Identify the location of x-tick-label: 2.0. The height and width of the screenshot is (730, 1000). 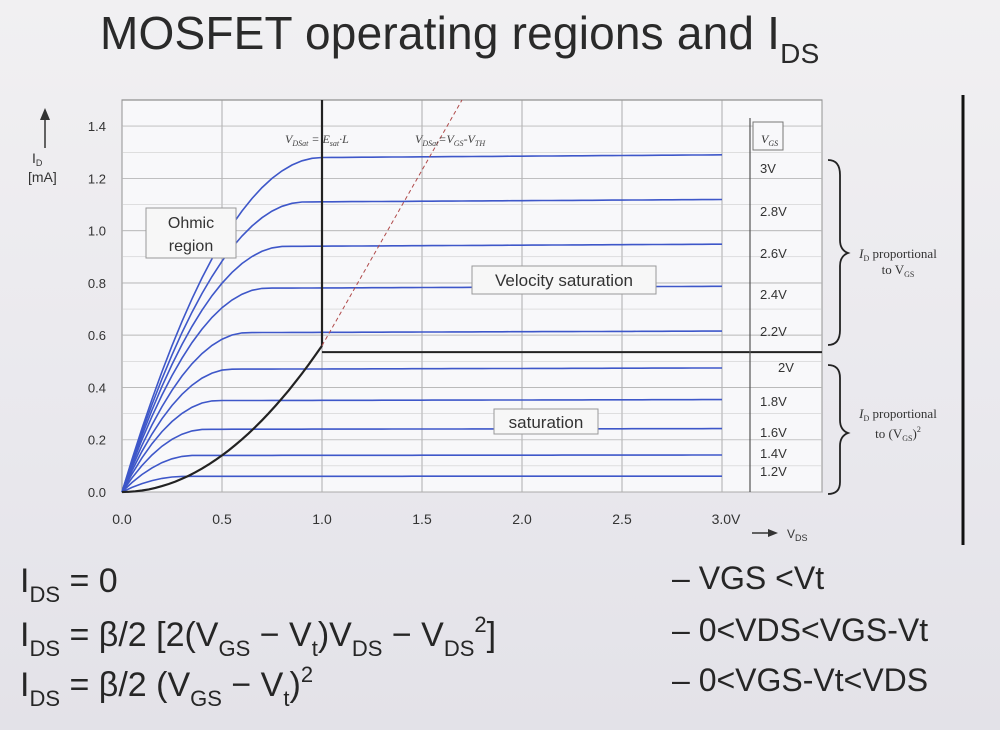
(522, 519).